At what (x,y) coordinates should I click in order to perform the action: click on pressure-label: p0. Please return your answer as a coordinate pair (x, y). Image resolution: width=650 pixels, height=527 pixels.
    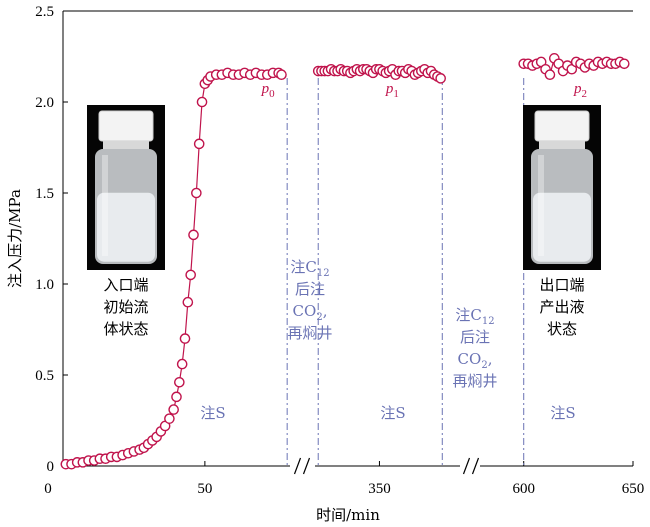
    Looking at the image, I should click on (268, 90).